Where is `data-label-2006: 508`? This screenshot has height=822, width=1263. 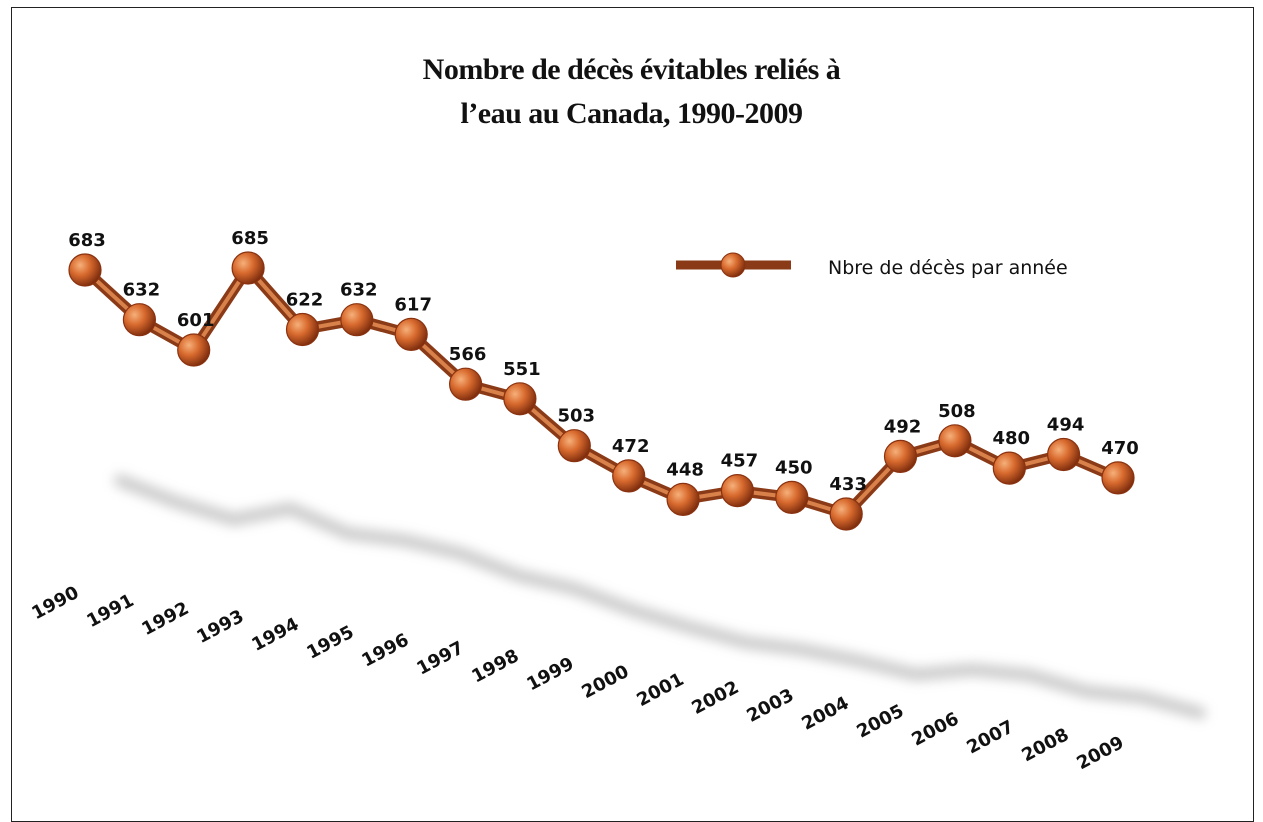
data-label-2006: 508 is located at coordinates (957, 411).